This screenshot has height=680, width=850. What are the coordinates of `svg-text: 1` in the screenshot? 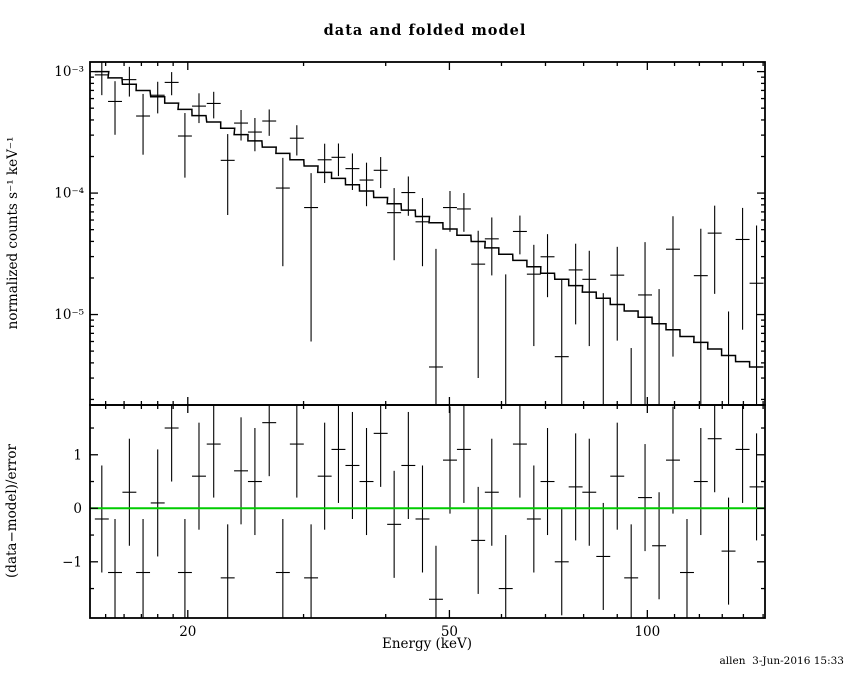 It's located at (77, 455).